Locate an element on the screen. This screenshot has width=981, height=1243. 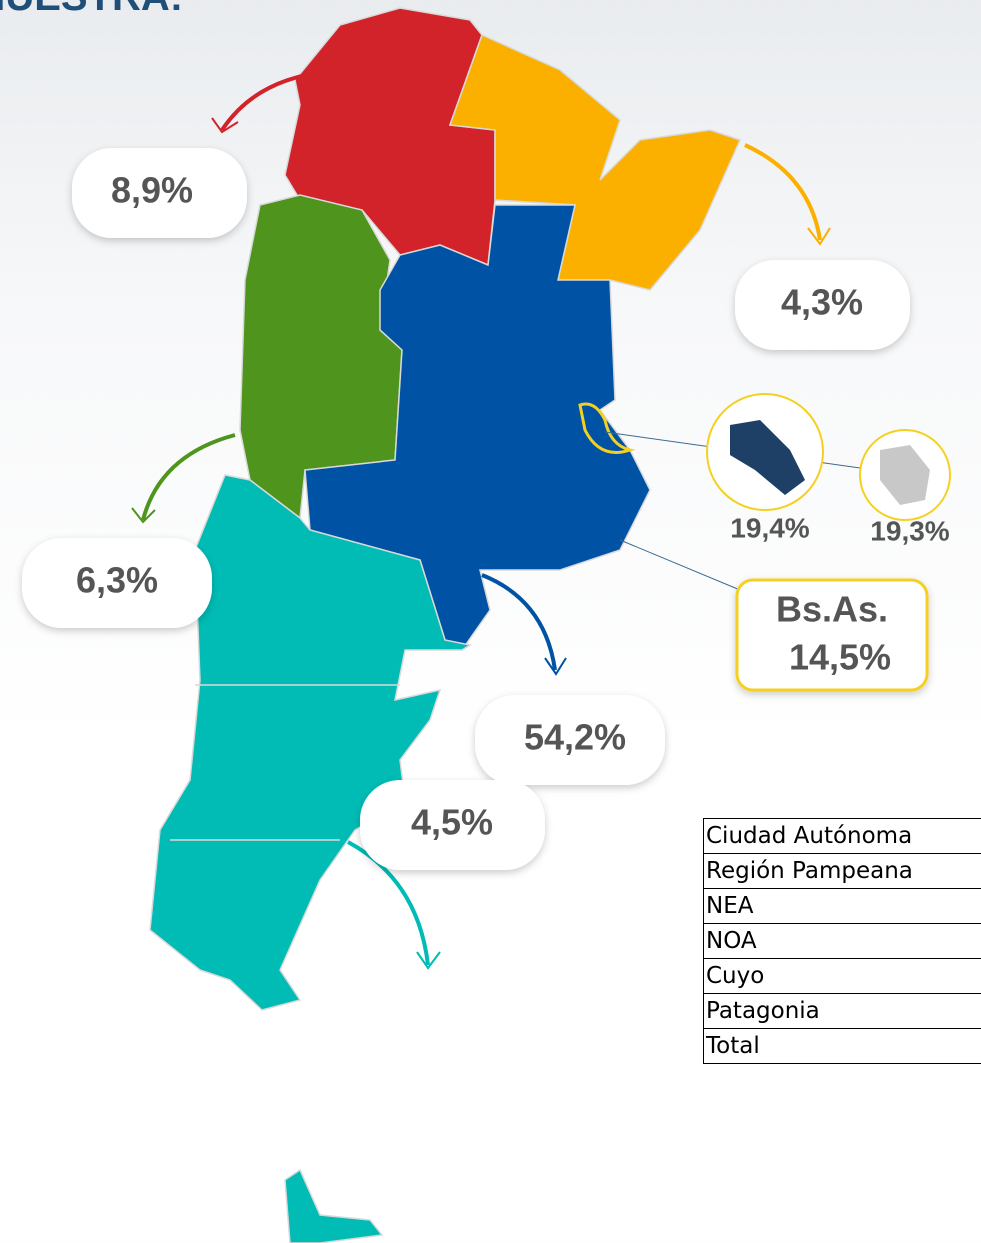
table-row: NOA is located at coordinates (842, 941).